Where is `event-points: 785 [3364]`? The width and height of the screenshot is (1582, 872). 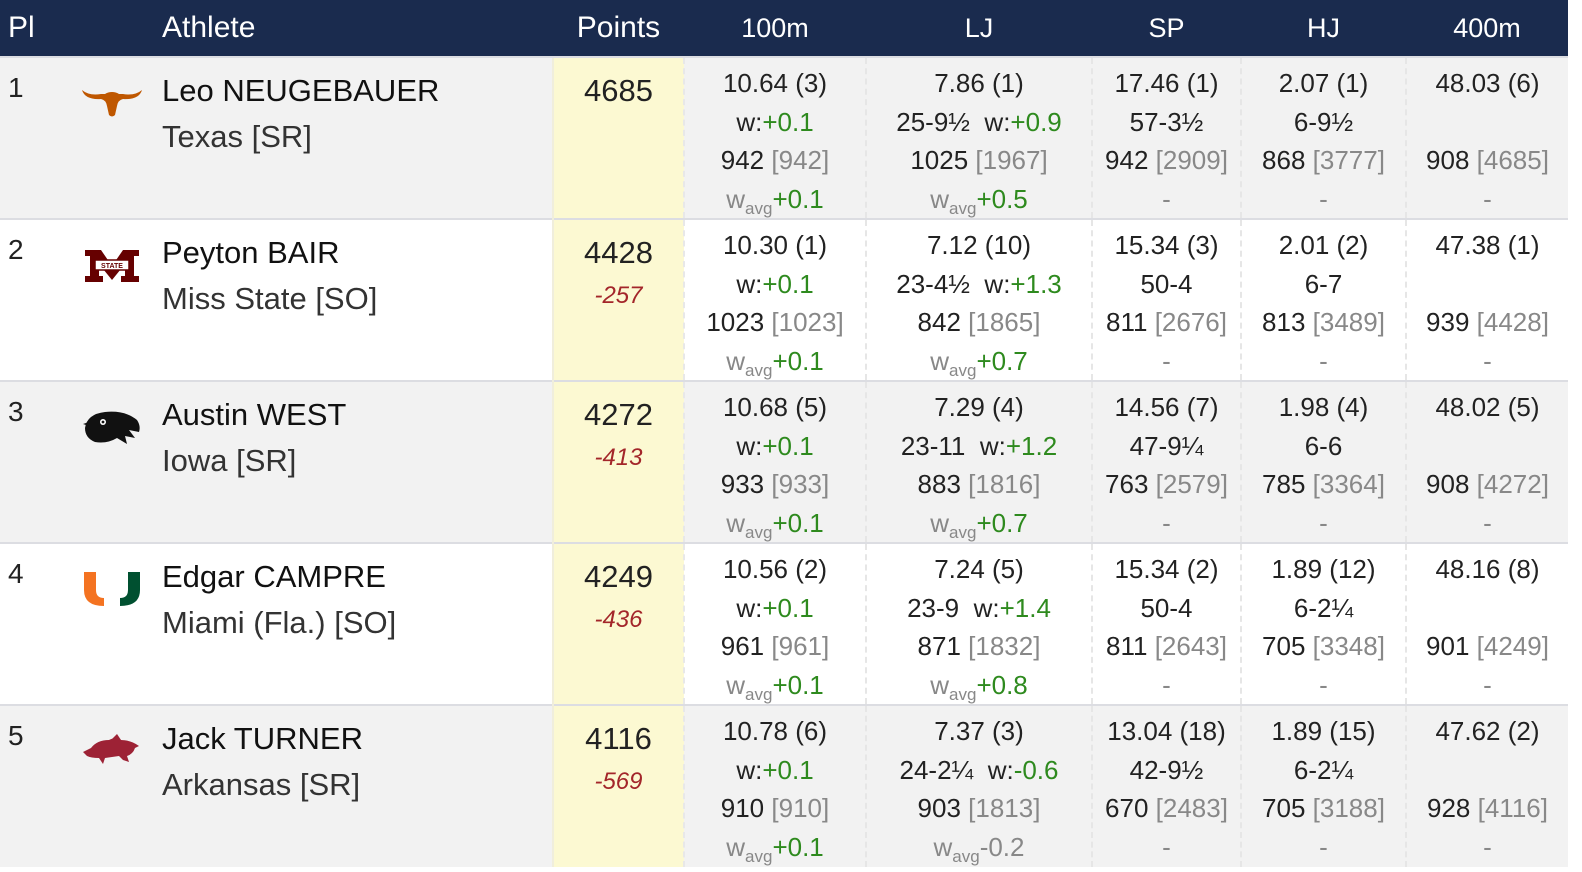
event-points: 785 [3364] is located at coordinates (1323, 484).